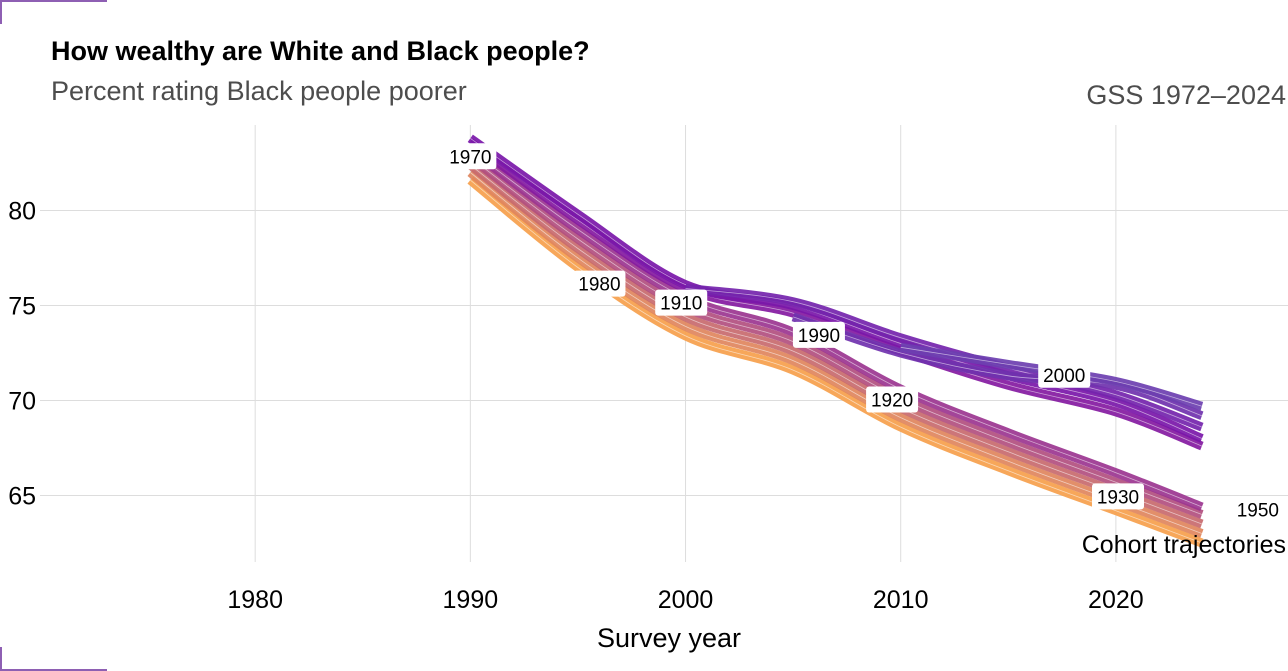  What do you see at coordinates (1184, 545) in the screenshot?
I see `cohort-trajectories-caption: Cohort trajectories` at bounding box center [1184, 545].